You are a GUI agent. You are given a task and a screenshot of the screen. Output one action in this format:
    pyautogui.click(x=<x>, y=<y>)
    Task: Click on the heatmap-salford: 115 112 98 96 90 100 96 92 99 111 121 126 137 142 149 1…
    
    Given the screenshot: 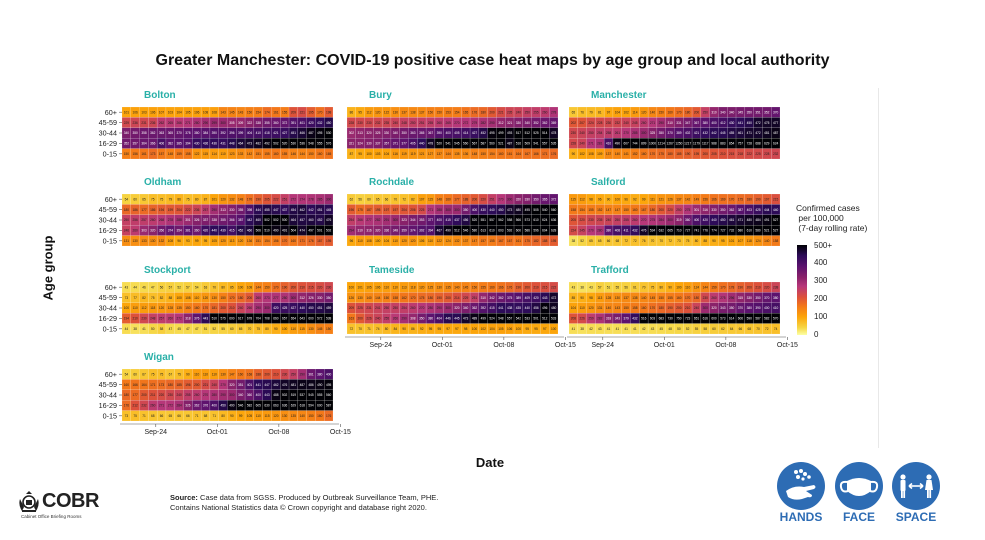 What is the action you would take?
    pyautogui.click(x=674, y=220)
    